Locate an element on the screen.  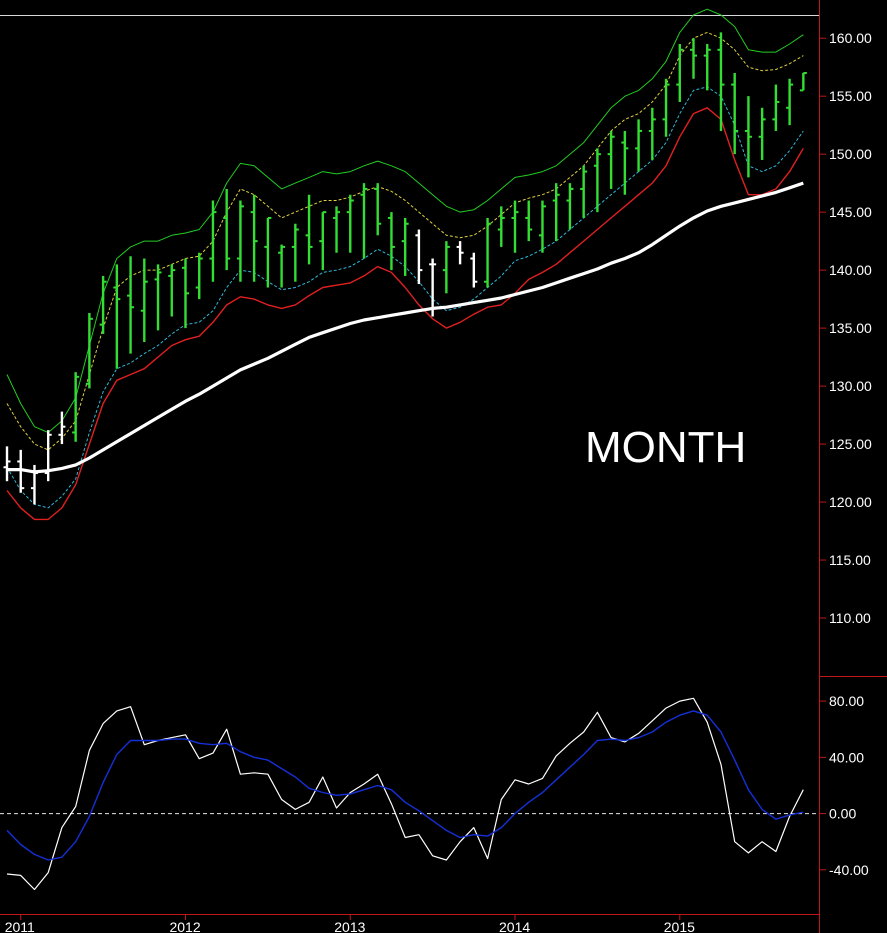
oscillator-ticks: 80.00 40.00 0.00 -40.00 is located at coordinates (844, 785).